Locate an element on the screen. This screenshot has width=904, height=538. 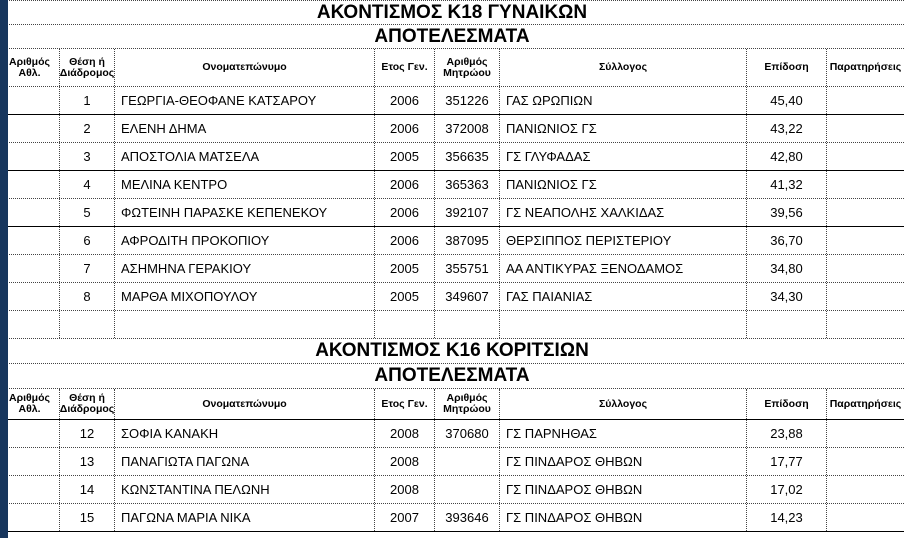
cell-position: 4 is located at coordinates (87, 184).